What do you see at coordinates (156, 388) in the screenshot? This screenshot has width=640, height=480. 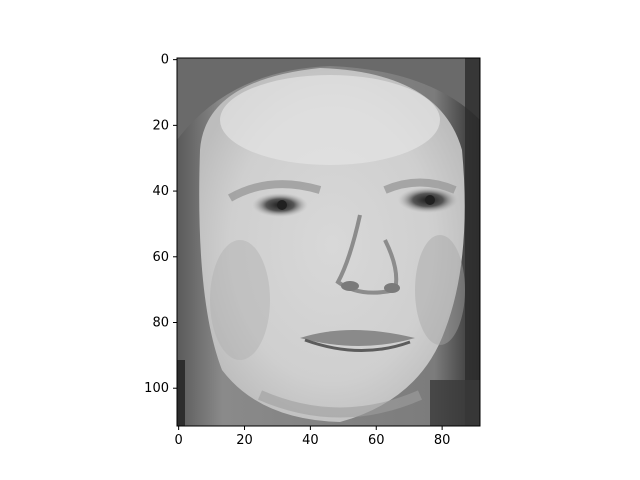 I see `y-tick-label: 100` at bounding box center [156, 388].